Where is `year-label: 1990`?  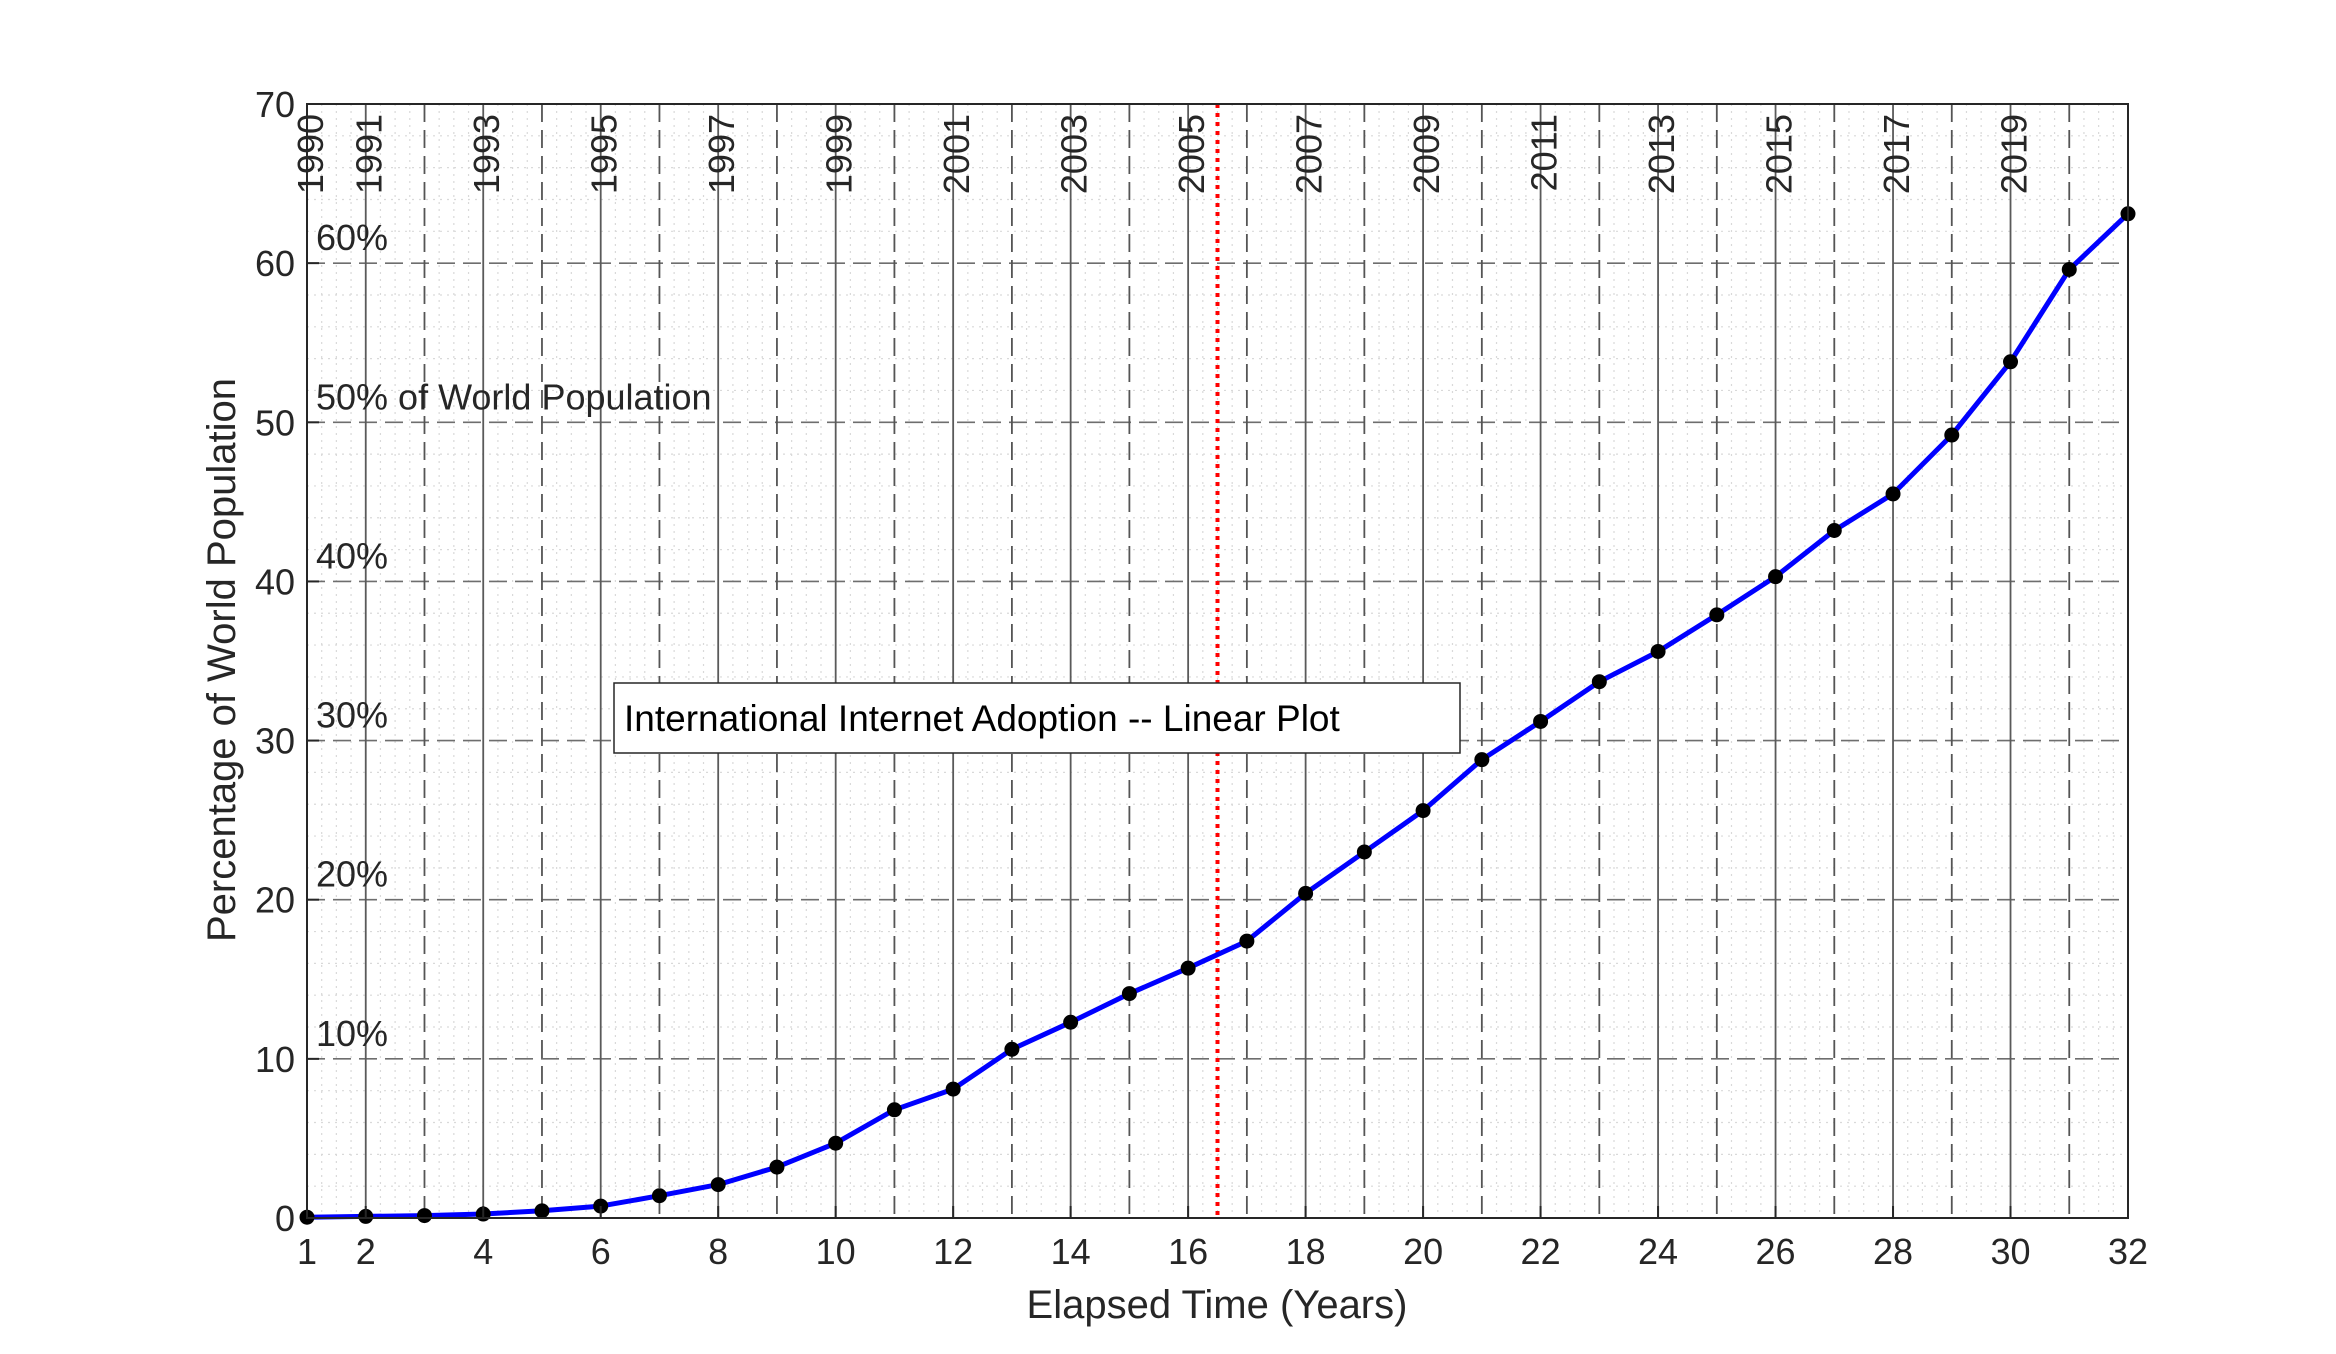 year-label: 1990 is located at coordinates (310, 154).